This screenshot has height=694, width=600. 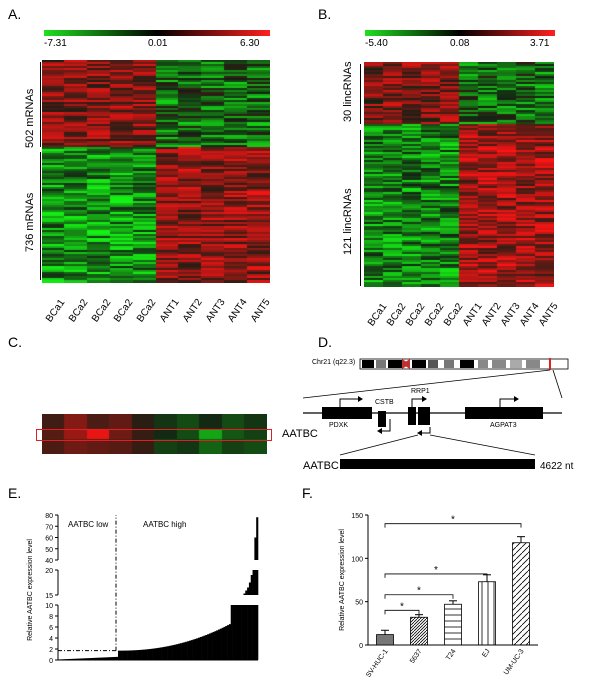 What do you see at coordinates (192, 311) in the screenshot?
I see `sample-label: ANT2` at bounding box center [192, 311].